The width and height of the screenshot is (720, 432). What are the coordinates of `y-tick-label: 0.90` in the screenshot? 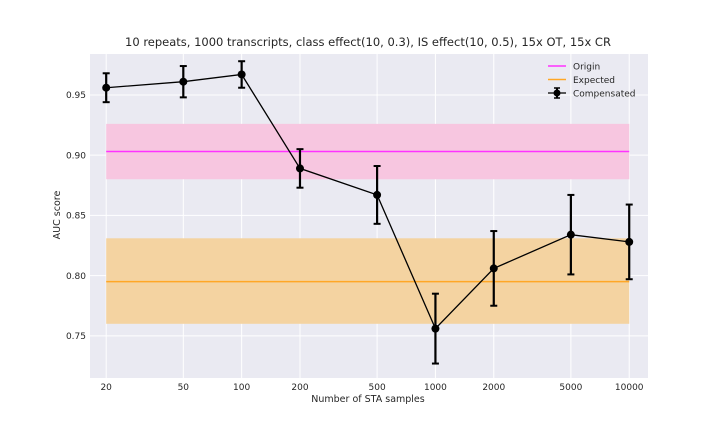 It's located at (76, 156).